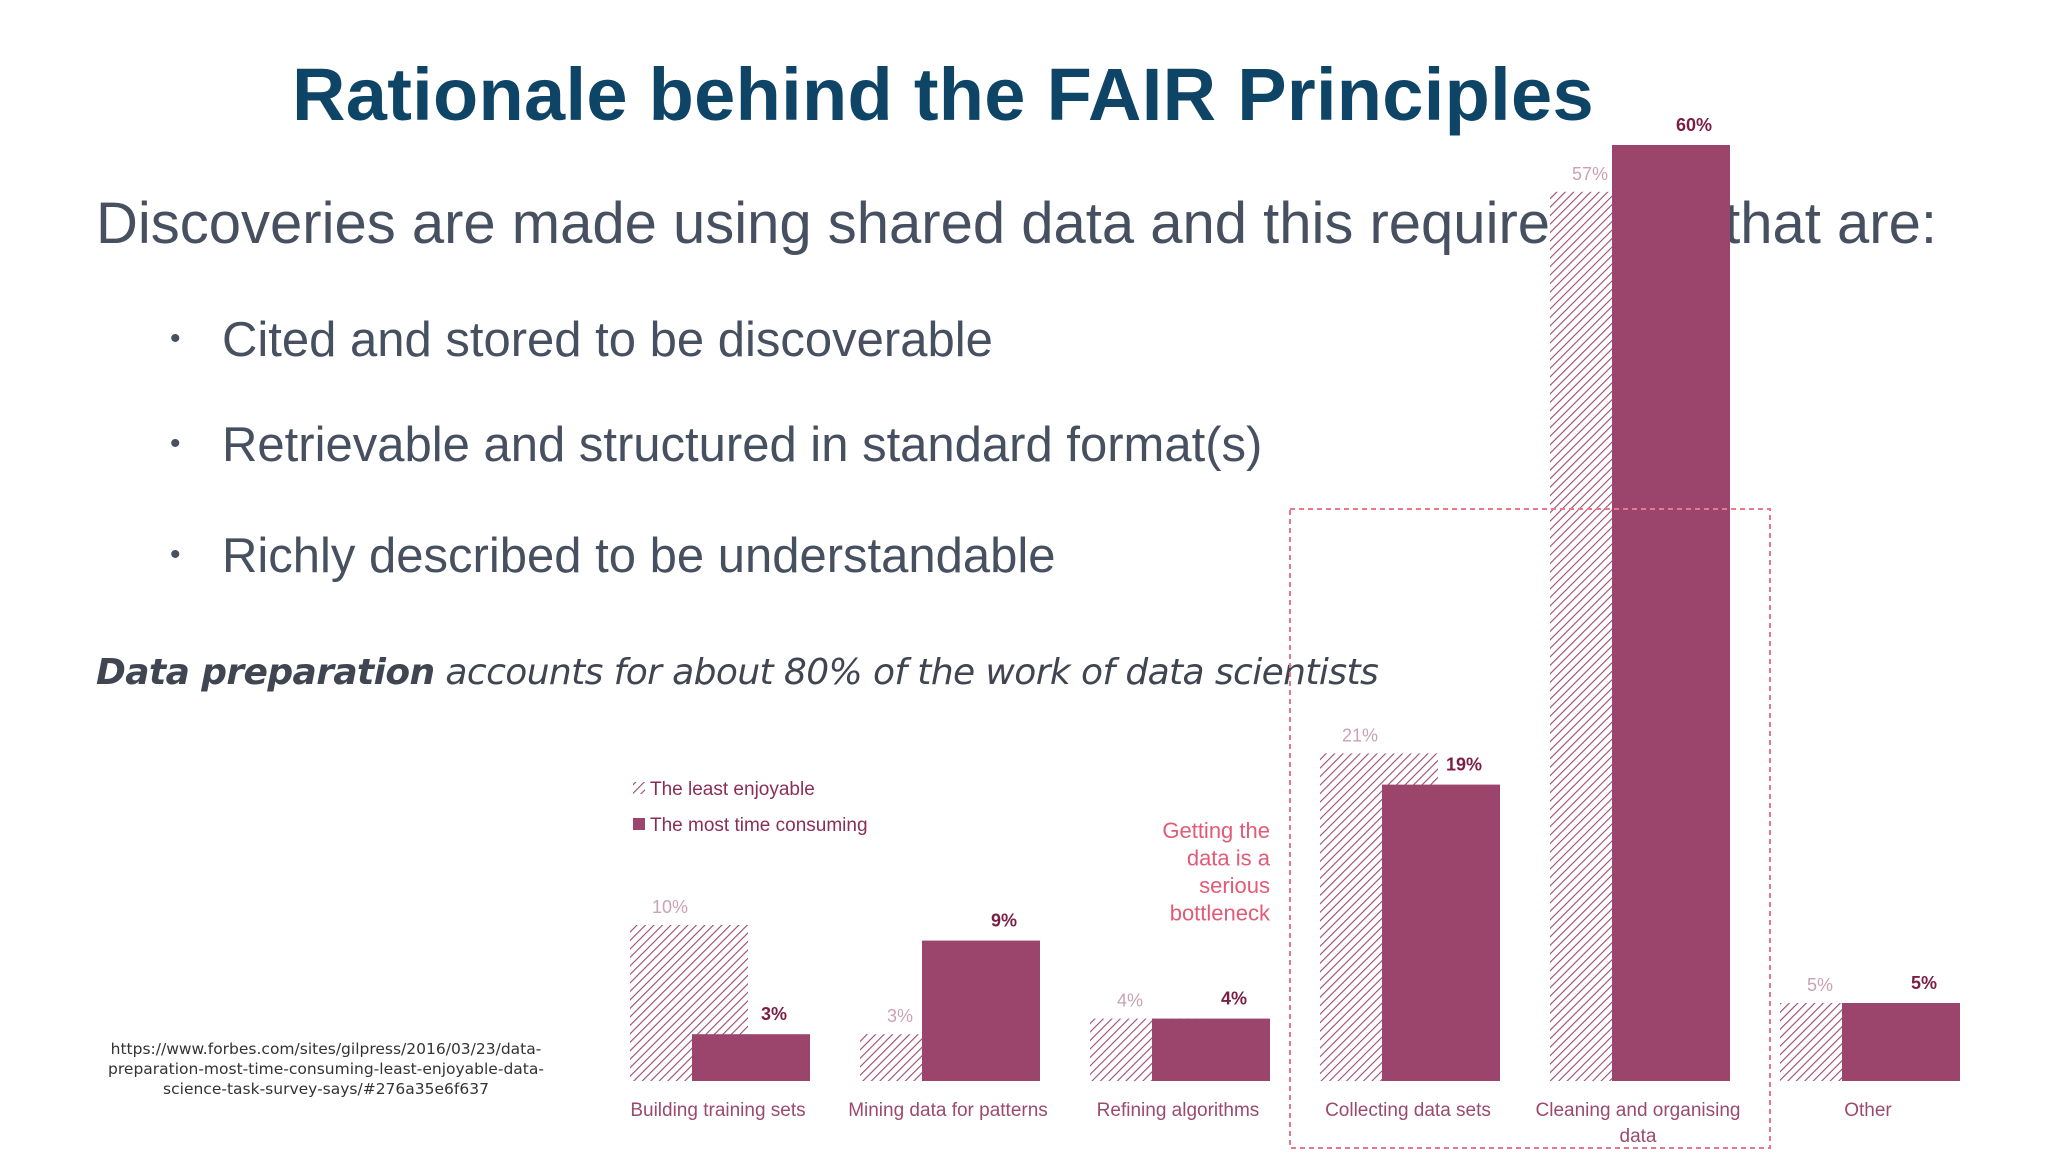  I want to click on legend-label-least-enjoyable: The least enjoyable, so click(732, 789).